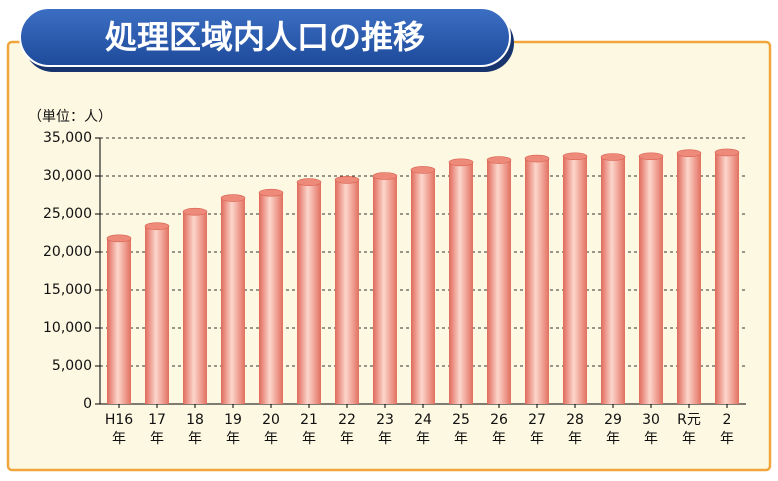  I want to click on x-tick-label-line: 25, so click(461, 420).